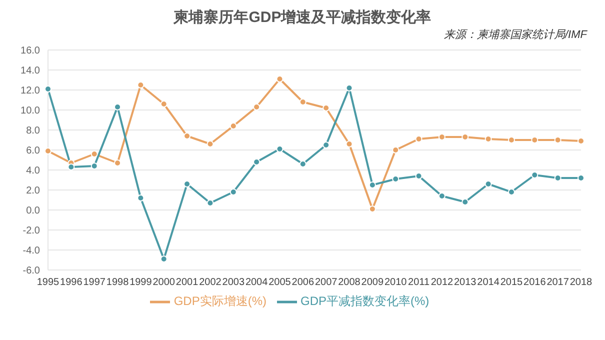 The height and width of the screenshot is (340, 605). What do you see at coordinates (33, 211) in the screenshot?
I see `y-tick-label: 0.0` at bounding box center [33, 211].